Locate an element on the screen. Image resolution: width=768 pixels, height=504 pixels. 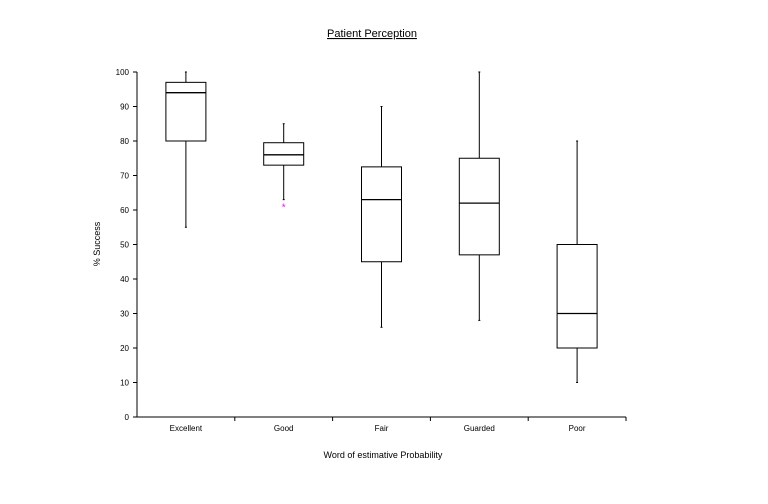
y-tick-label: 100 is located at coordinates (123, 72).